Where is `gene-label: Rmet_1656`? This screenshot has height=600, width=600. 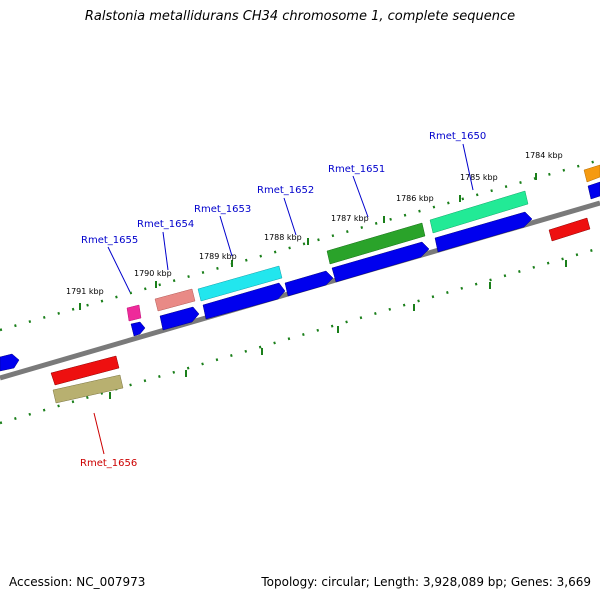
gene-label: Rmet_1656 is located at coordinates (108, 463).